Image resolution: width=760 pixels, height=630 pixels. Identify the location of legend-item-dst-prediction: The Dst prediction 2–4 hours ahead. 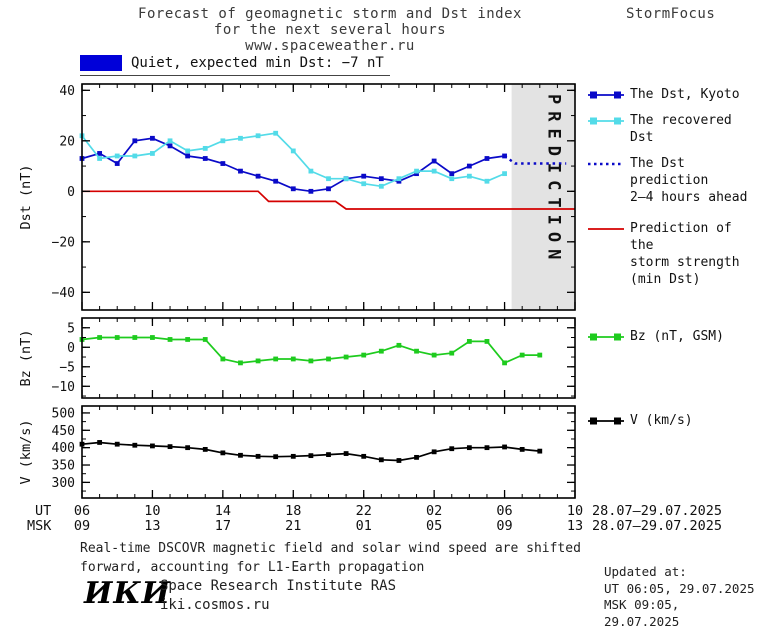
(674, 180).